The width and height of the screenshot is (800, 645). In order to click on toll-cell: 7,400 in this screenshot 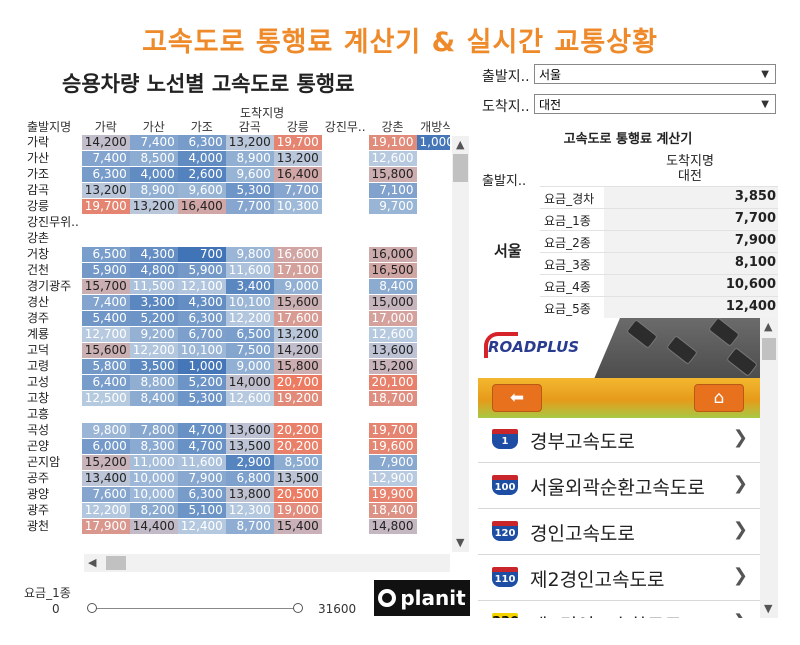, I will do `click(105, 158)`.